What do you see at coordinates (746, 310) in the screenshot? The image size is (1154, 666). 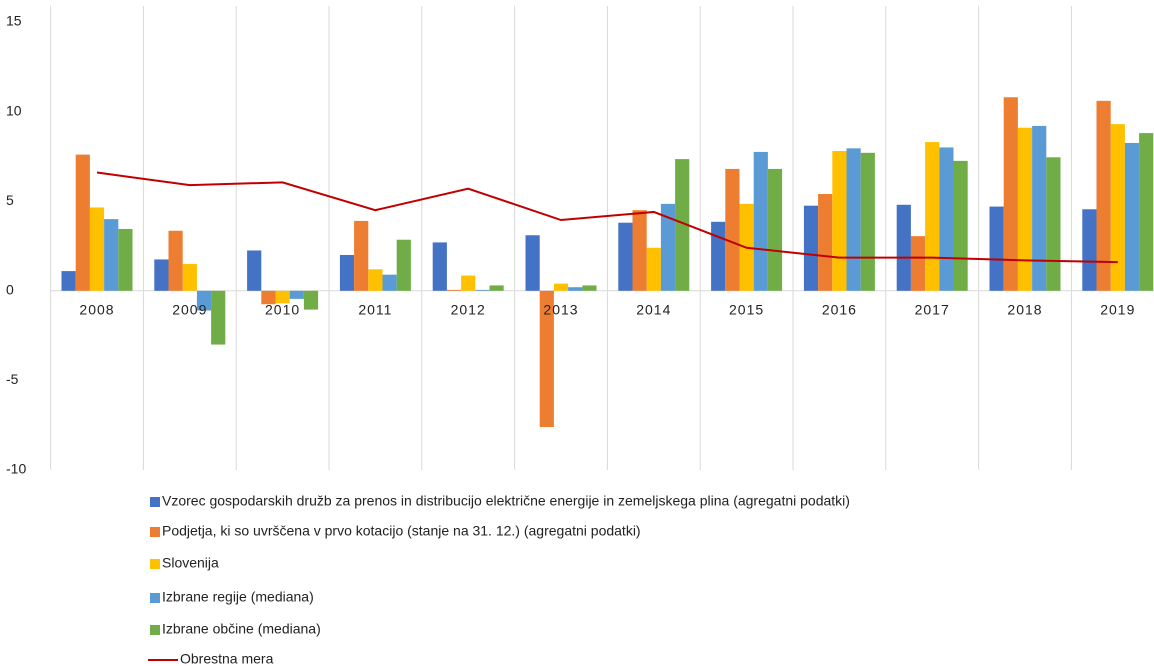 I see `x-tick-label: 2015` at bounding box center [746, 310].